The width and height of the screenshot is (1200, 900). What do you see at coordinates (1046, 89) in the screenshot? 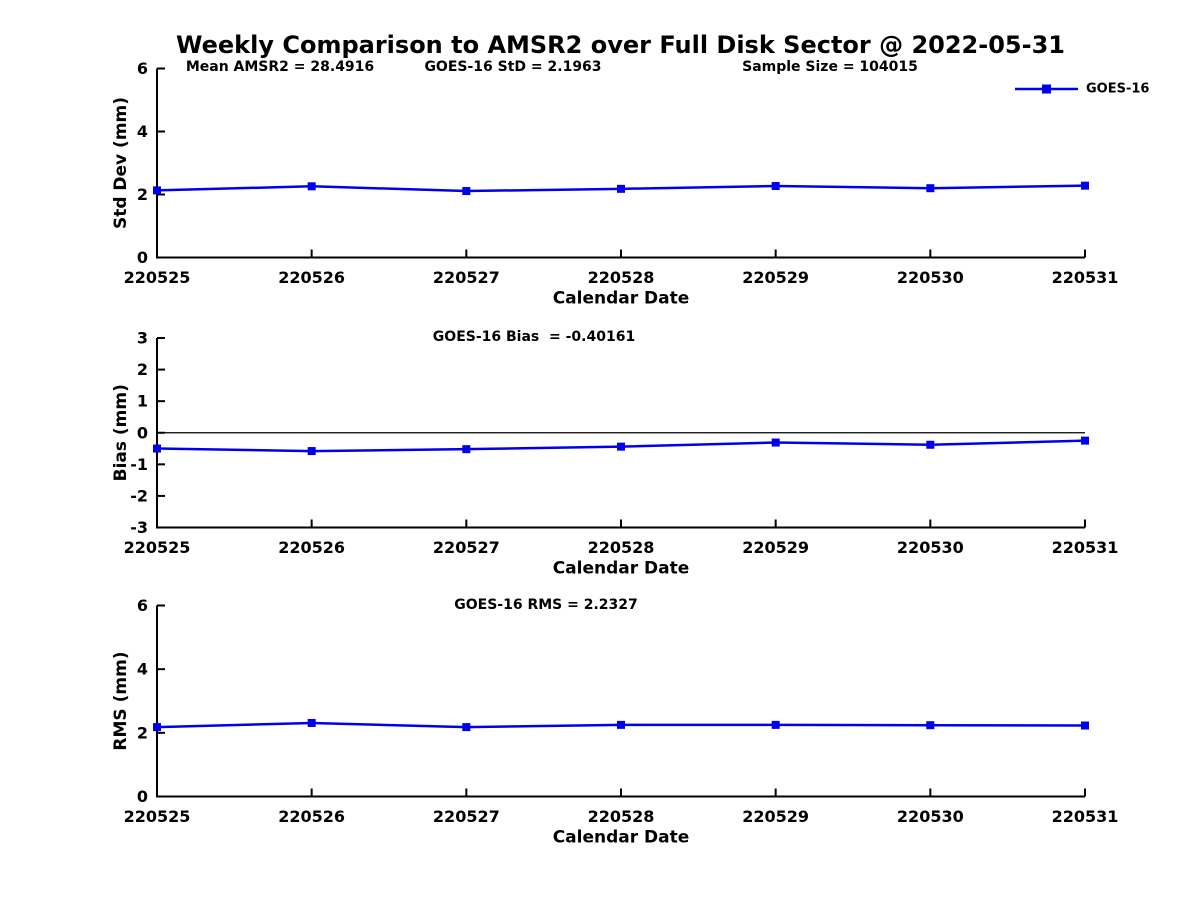
I see `legend-marker` at bounding box center [1046, 89].